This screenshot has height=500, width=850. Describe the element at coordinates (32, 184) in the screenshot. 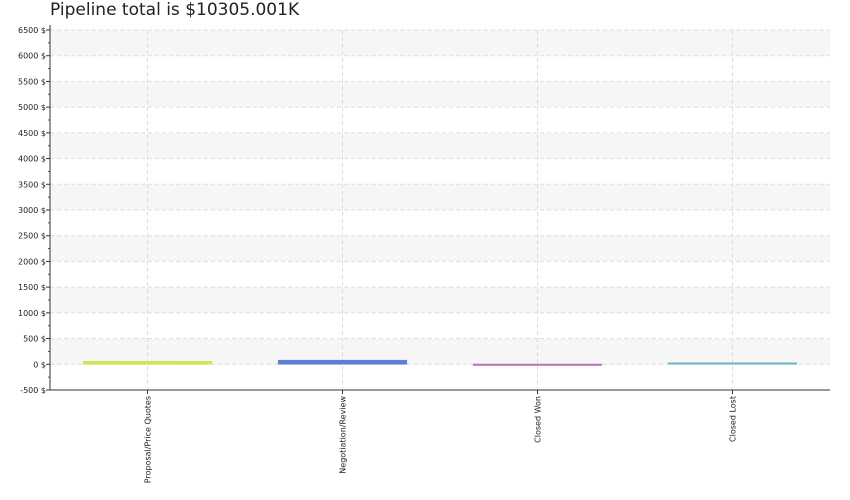

I see `y-tick-label: 3500 $` at that location.